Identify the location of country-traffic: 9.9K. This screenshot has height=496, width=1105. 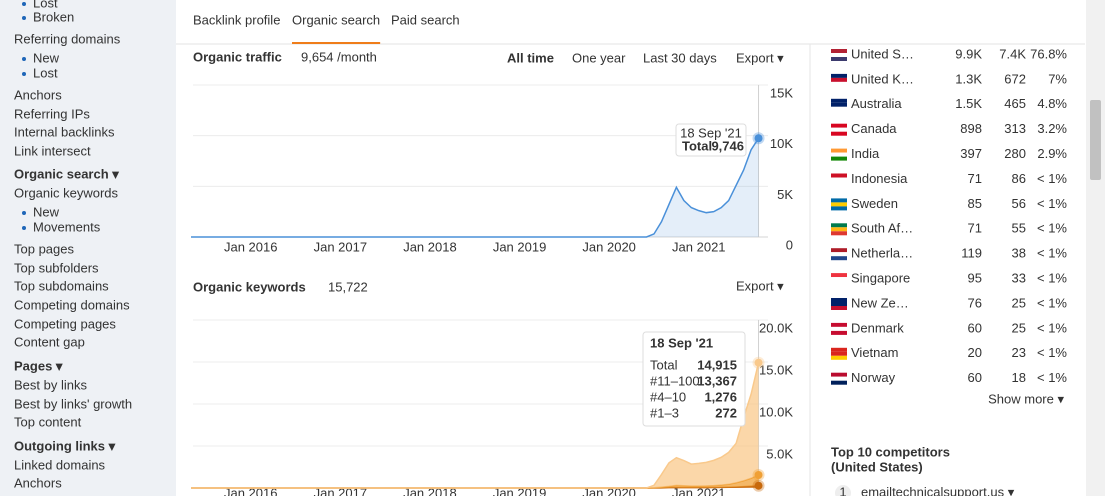
(968, 53).